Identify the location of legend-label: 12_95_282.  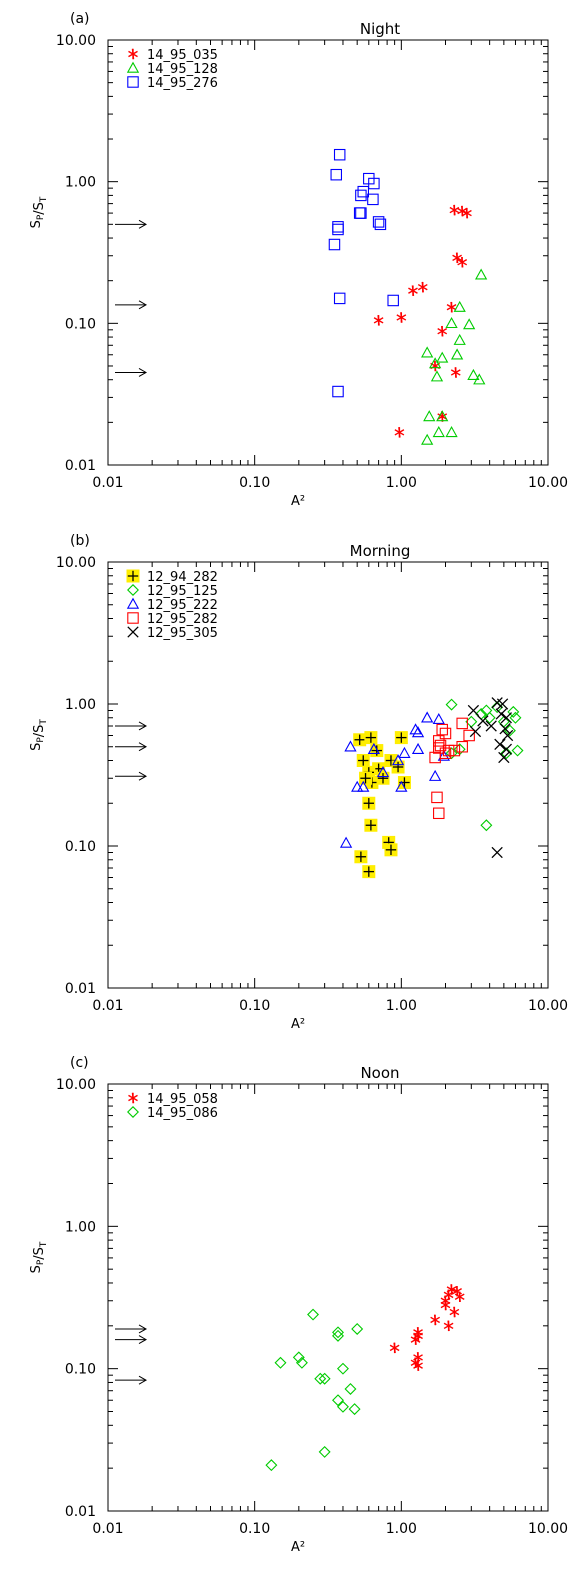
(182, 619).